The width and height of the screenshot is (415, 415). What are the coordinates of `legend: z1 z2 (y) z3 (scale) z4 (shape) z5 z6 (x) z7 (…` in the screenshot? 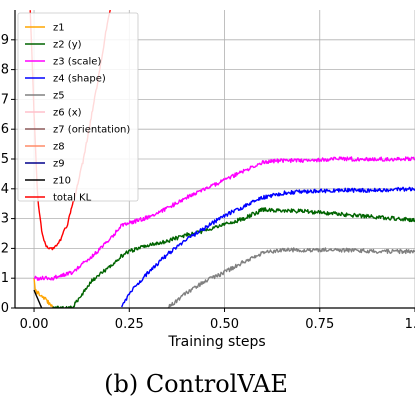 It's located at (78, 108).